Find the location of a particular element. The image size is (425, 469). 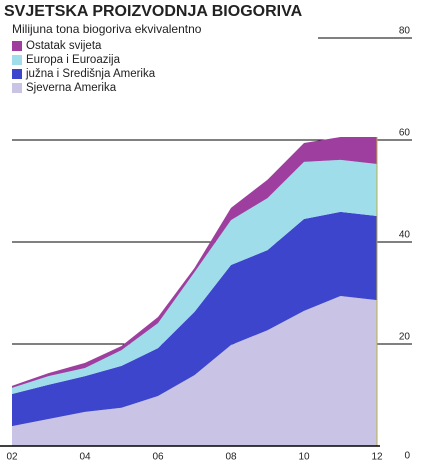

legend-label: Europa i Euroazija is located at coordinates (73, 60).